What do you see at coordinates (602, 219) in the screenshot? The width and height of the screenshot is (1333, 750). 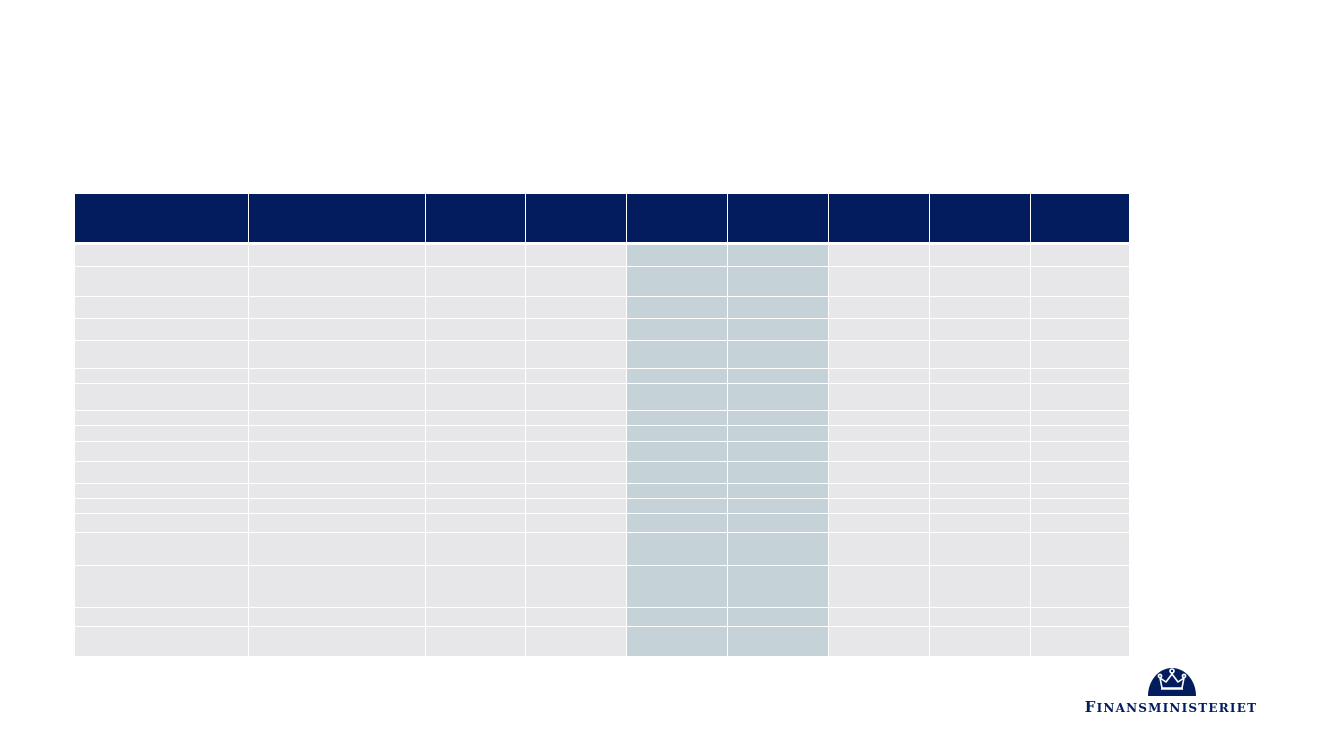 I see `table-header-row` at bounding box center [602, 219].